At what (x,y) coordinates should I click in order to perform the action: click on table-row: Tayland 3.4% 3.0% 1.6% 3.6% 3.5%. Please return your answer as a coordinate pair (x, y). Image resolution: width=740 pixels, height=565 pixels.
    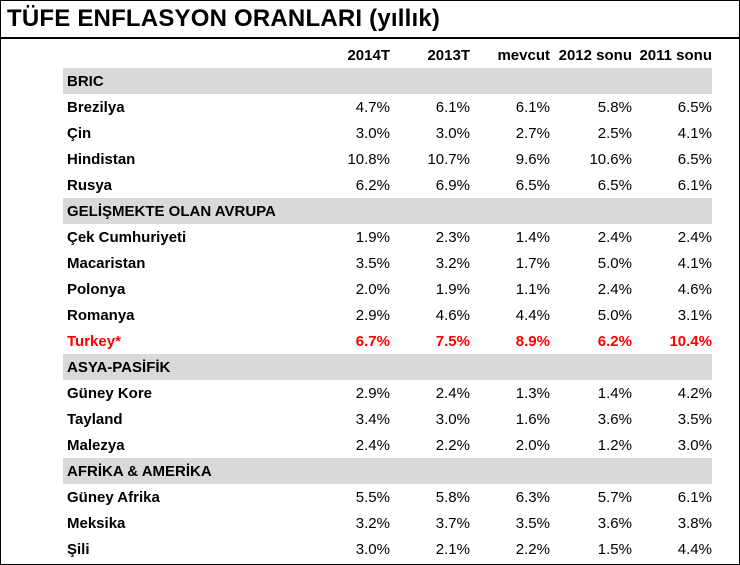
    Looking at the image, I should click on (387, 419).